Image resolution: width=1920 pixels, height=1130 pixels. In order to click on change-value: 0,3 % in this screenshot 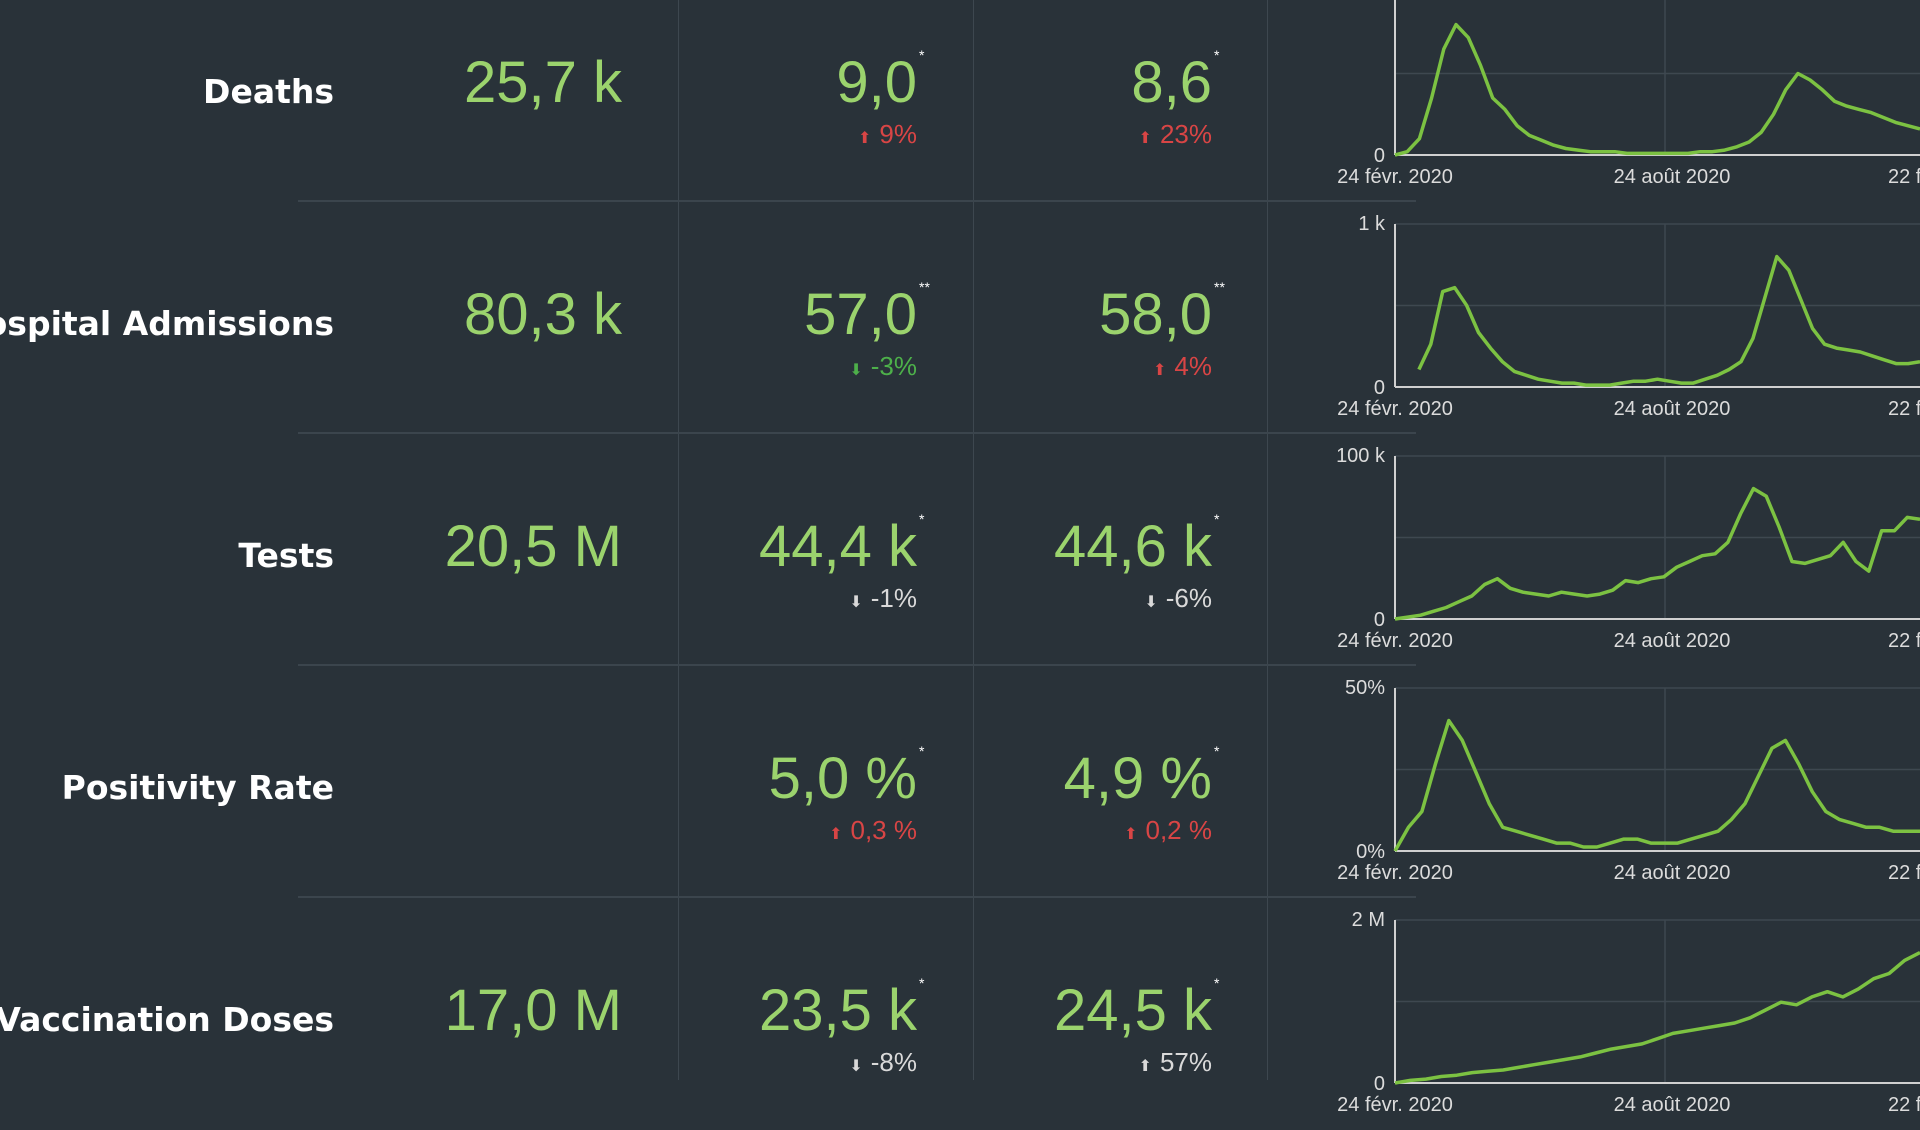, I will do `click(884, 830)`.